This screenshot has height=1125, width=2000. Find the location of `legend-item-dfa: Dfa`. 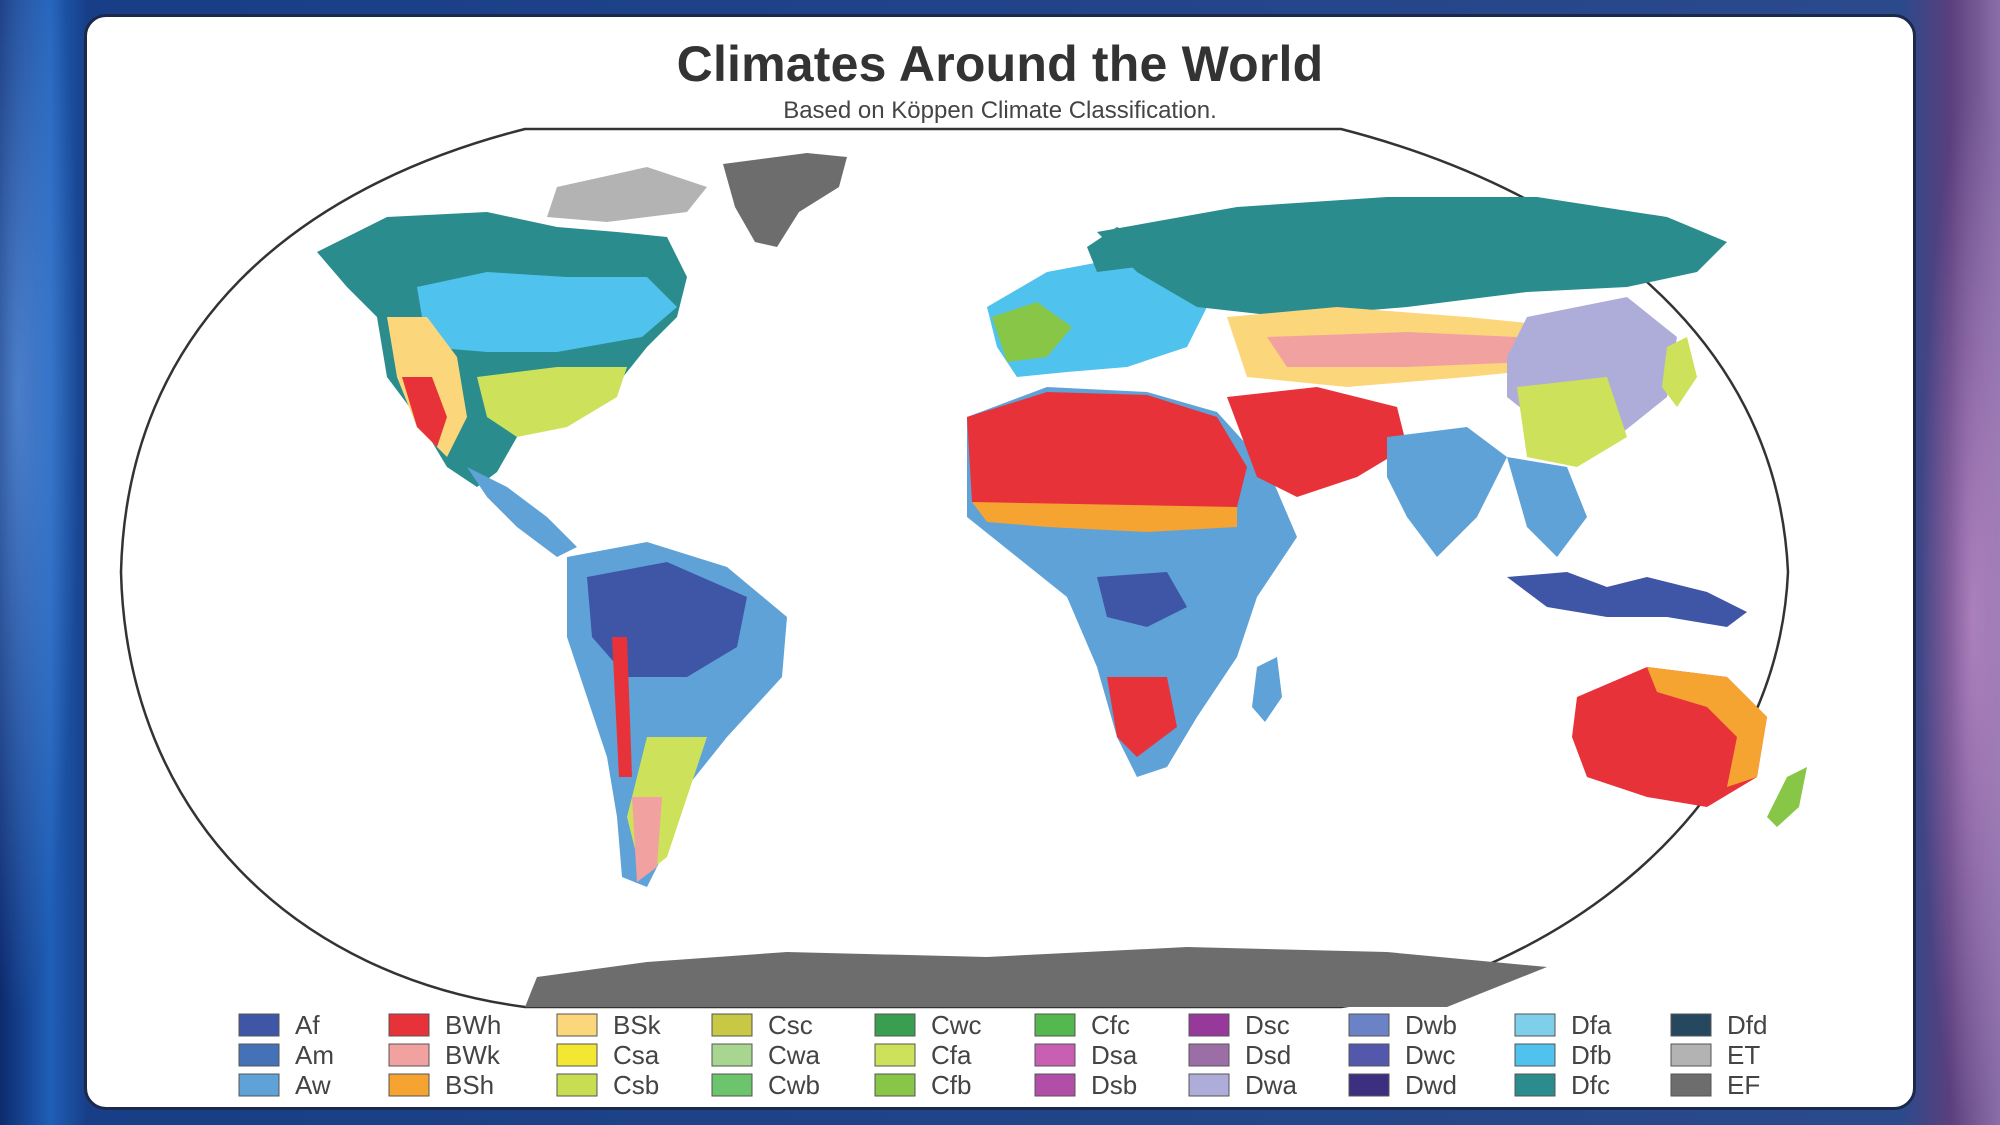

legend-item-dfa: Dfa is located at coordinates (1563, 1025).